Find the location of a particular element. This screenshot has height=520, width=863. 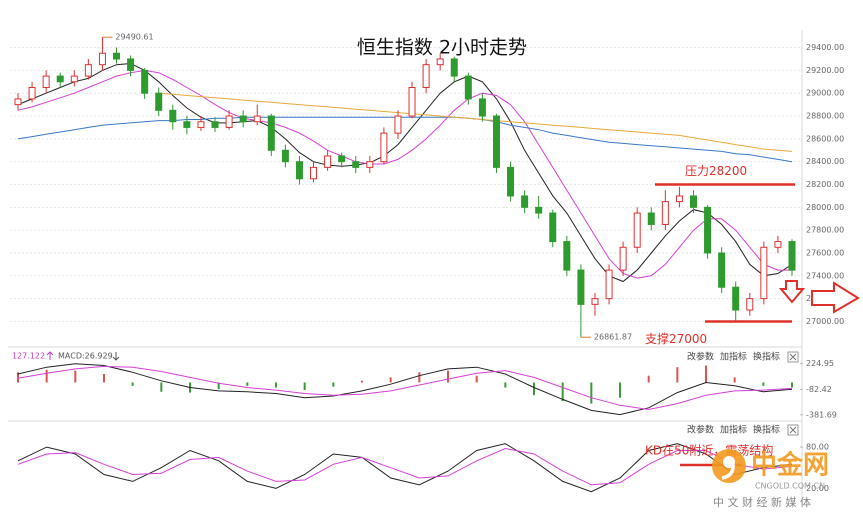

y-tick-label: 28400.00 is located at coordinates (825, 161).